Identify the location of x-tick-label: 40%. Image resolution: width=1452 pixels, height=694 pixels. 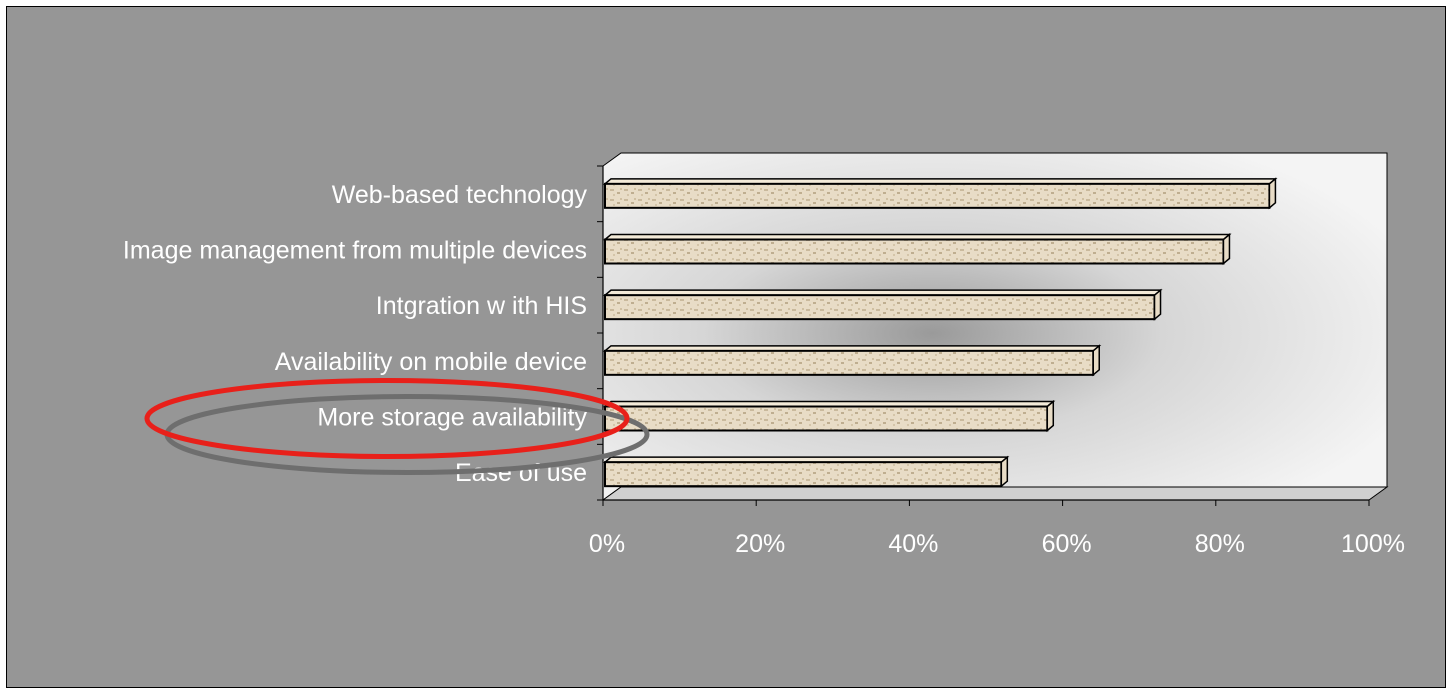
(913, 544).